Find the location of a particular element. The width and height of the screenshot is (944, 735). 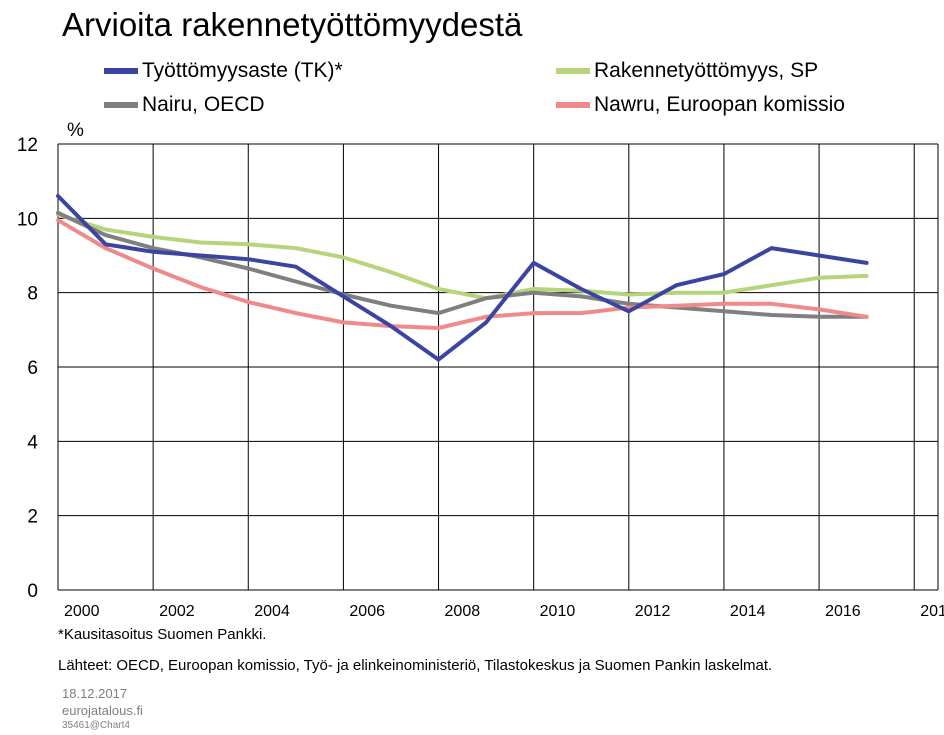

legend-swatch-tyottomyysaste is located at coordinates (121, 71).